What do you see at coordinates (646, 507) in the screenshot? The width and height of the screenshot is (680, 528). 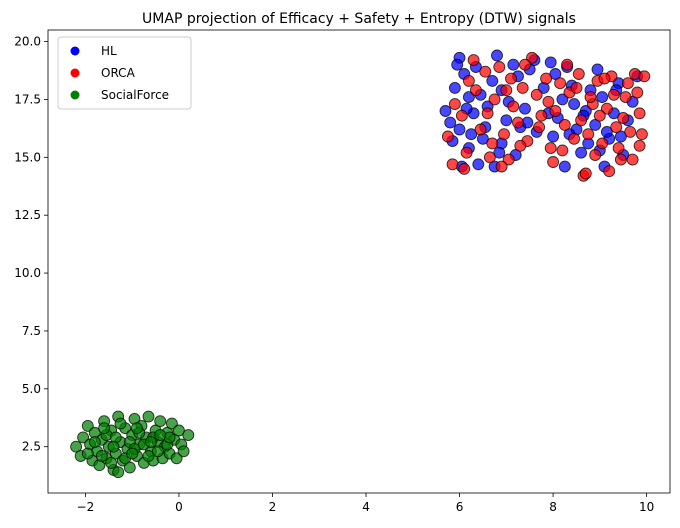 I see `x-tick-label: 10` at bounding box center [646, 507].